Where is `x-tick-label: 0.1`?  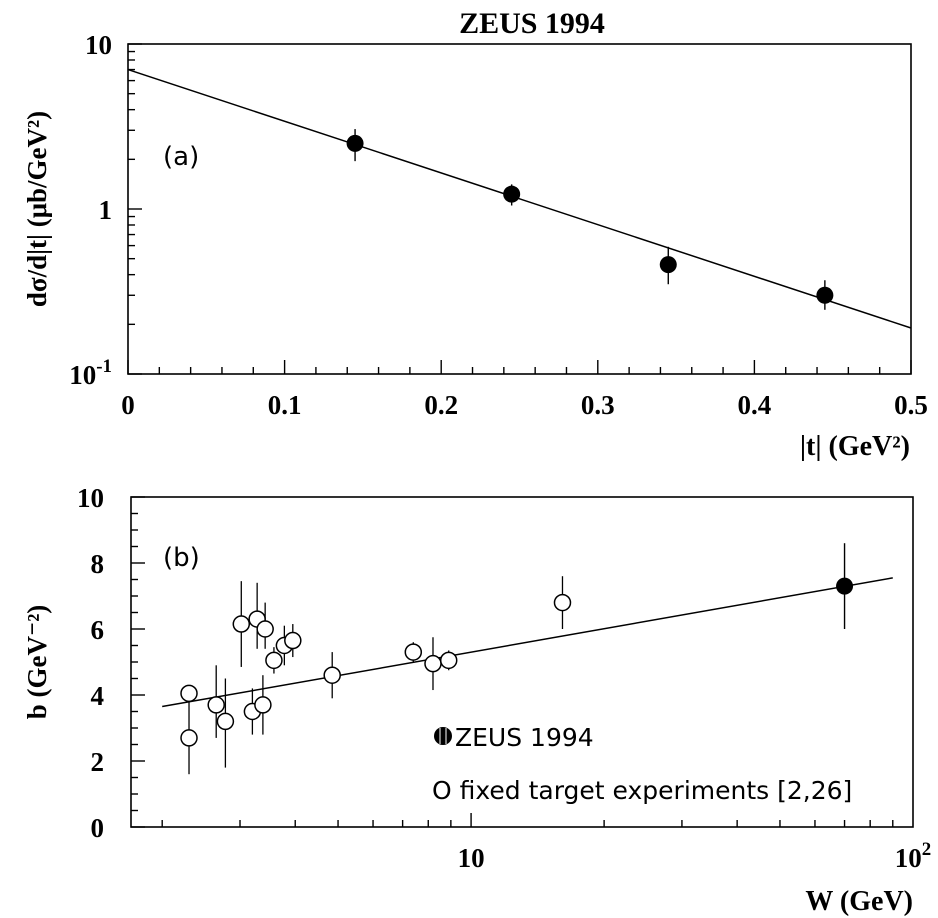
x-tick-label: 0.1 is located at coordinates (285, 405).